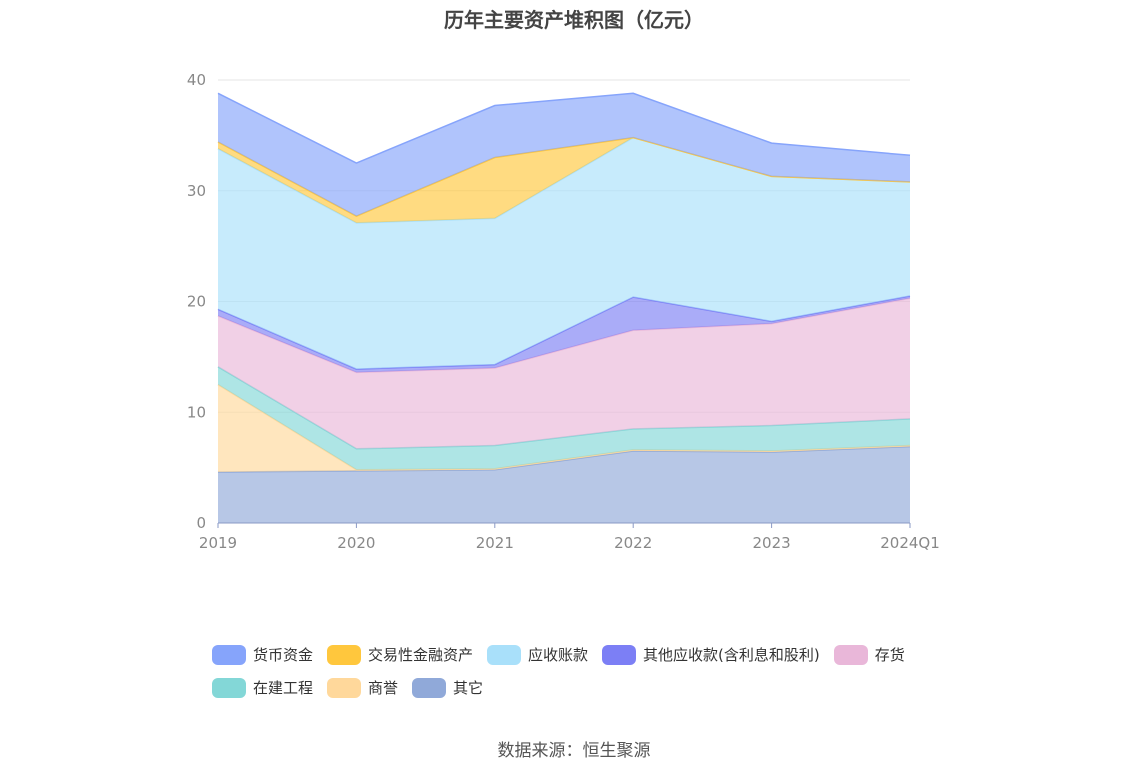 The height and width of the screenshot is (776, 1148). What do you see at coordinates (889, 655) in the screenshot?
I see `legend-label: 存货` at bounding box center [889, 655].